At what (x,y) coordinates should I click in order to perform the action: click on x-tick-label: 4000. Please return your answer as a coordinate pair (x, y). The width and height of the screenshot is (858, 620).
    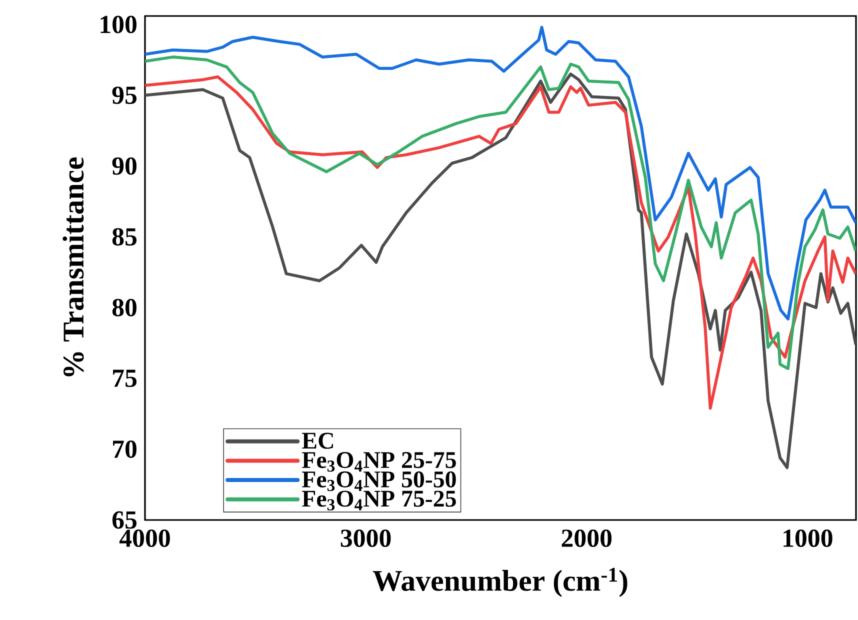
    Looking at the image, I should click on (144, 538).